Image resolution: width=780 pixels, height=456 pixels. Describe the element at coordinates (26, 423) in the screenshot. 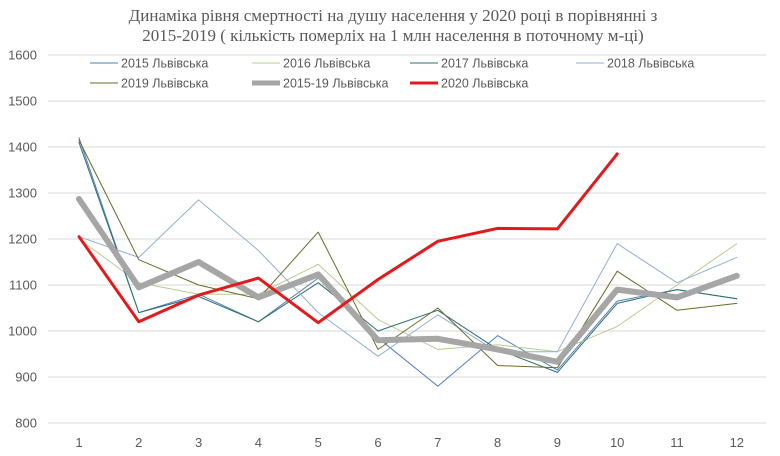

I see `y-tick-label: 800` at that location.